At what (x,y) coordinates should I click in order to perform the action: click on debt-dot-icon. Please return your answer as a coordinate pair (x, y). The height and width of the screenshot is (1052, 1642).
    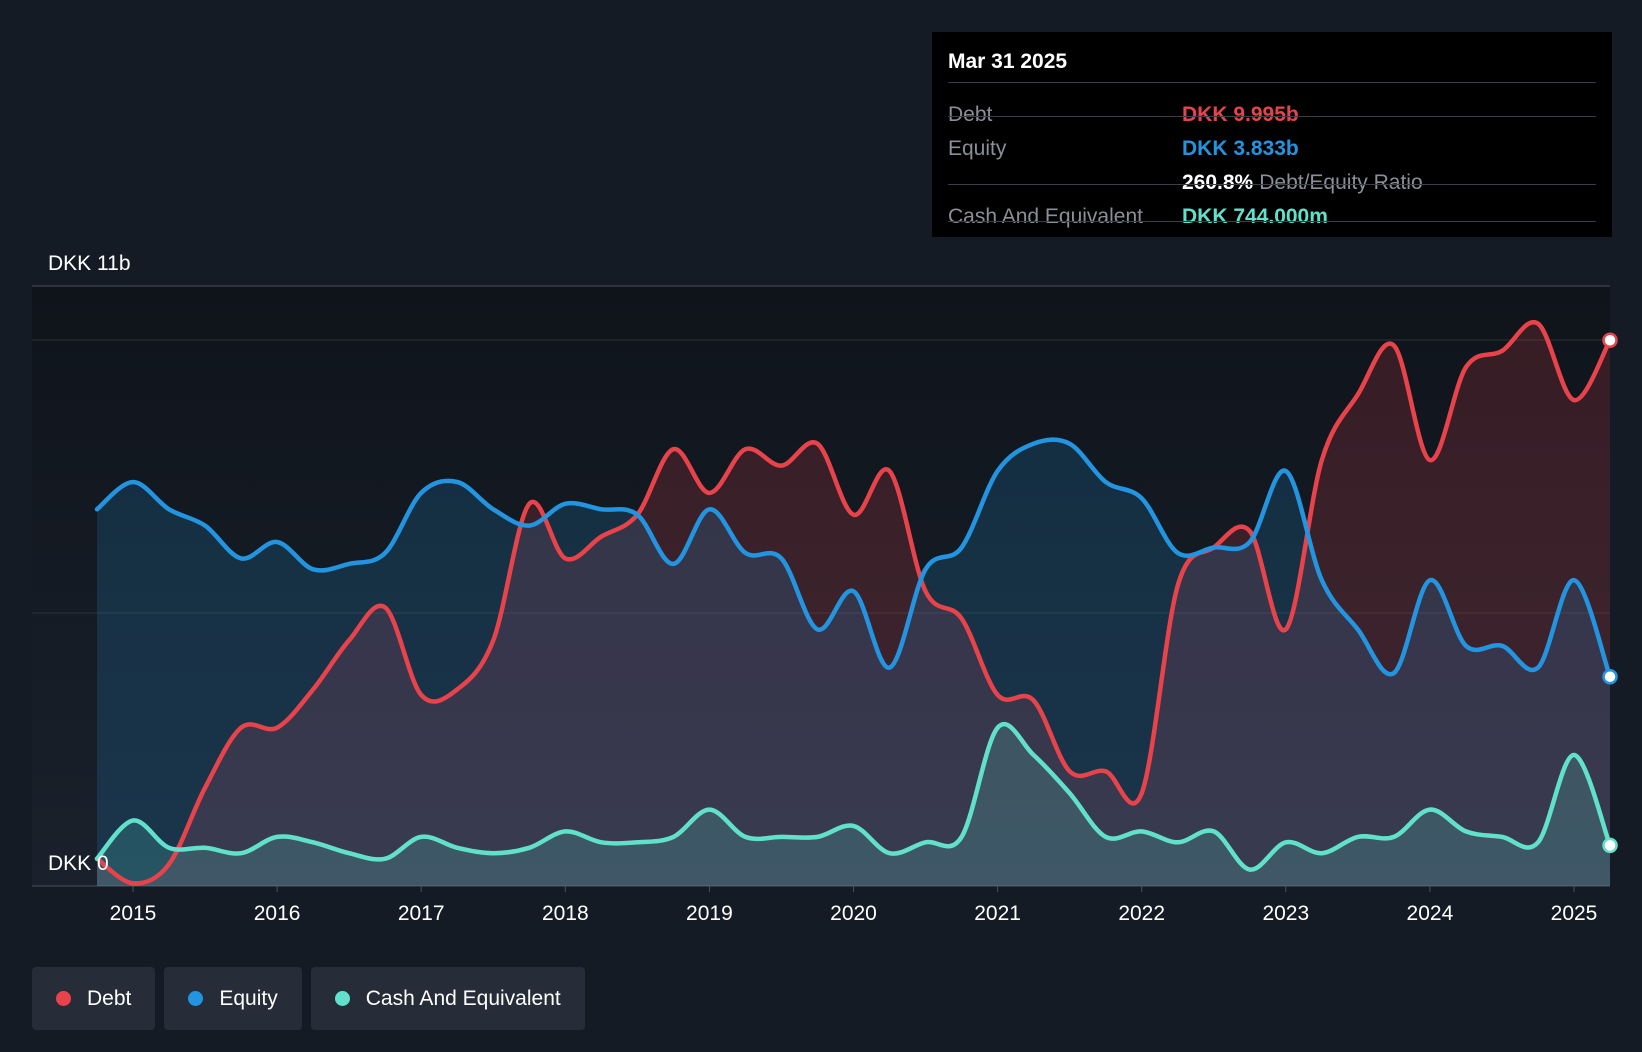
    Looking at the image, I should click on (63, 998).